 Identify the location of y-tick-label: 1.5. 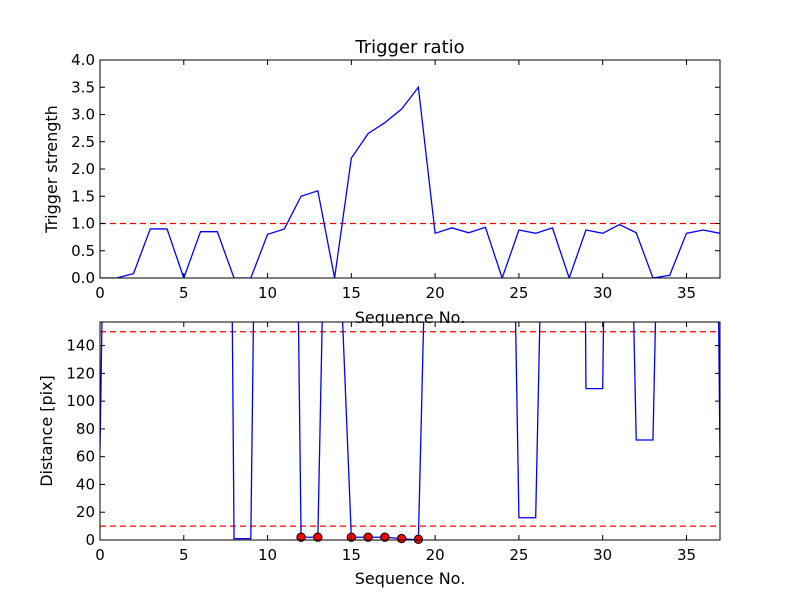
(83, 196).